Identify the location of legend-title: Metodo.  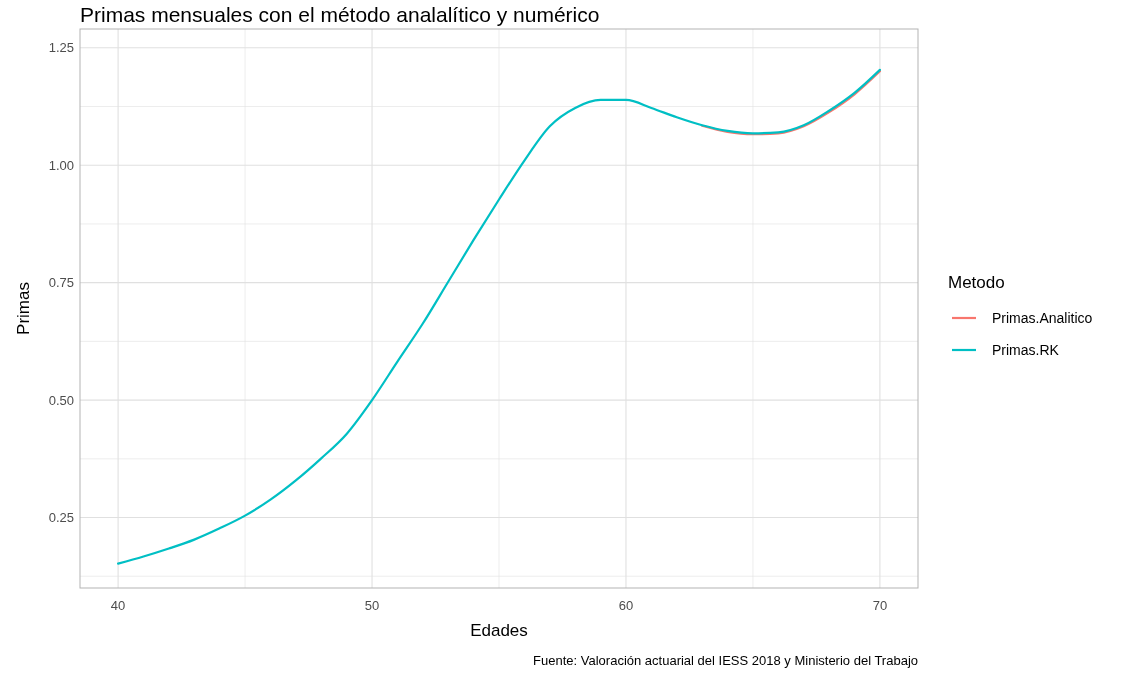
(976, 282).